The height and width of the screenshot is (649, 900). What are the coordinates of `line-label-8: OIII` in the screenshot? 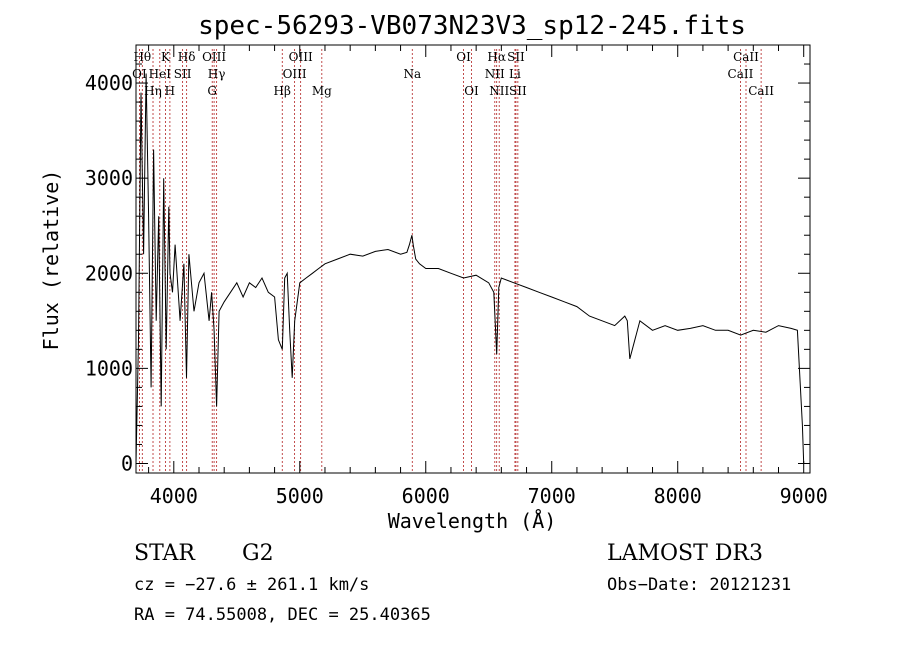 It's located at (214, 57).